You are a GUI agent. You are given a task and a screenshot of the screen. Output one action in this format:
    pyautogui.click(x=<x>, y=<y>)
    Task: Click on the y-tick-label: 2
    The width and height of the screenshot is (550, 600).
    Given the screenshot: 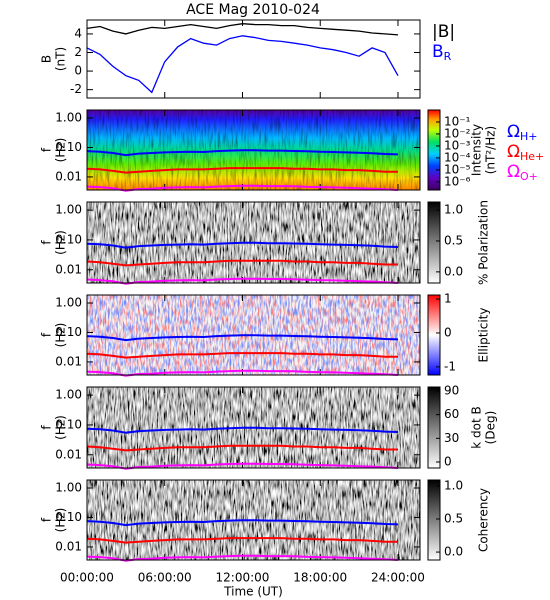 What is the action you would take?
    pyautogui.click(x=78, y=52)
    